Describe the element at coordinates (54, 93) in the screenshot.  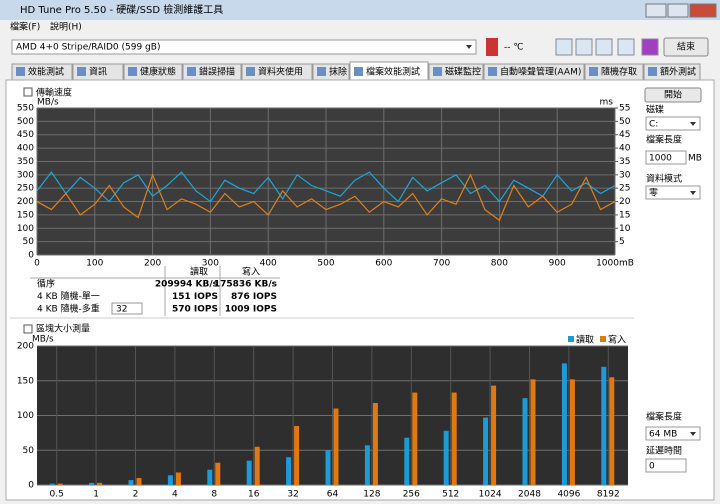
I see `chart-title: 傳輸速度` at that location.